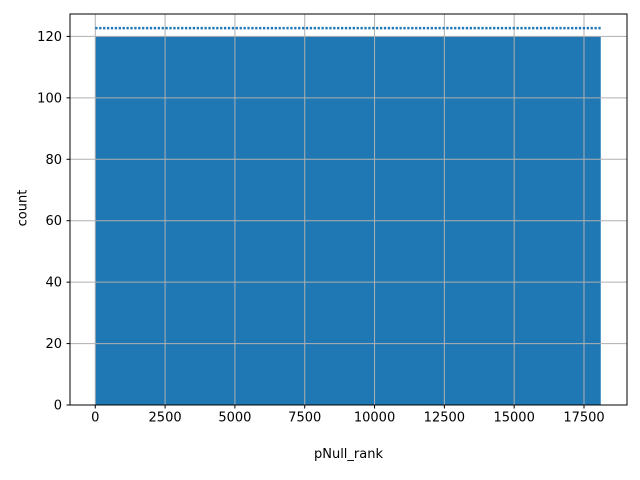 The image size is (640, 480). What do you see at coordinates (374, 418) in the screenshot?
I see `x-tick-label: 10000` at bounding box center [374, 418].